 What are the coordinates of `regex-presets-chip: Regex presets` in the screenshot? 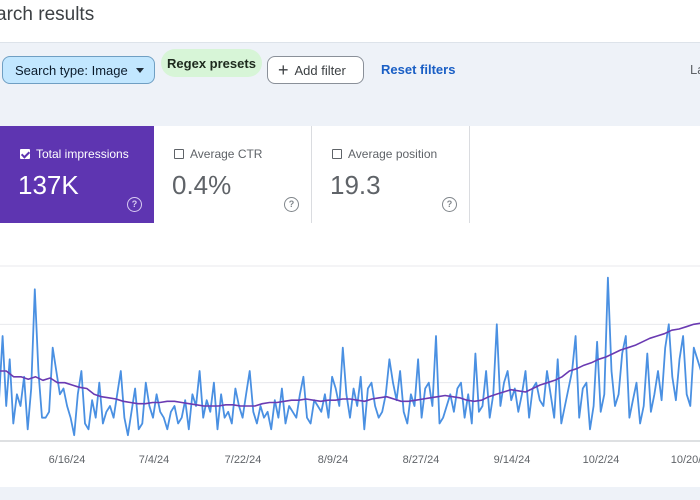 It's located at (211, 63).